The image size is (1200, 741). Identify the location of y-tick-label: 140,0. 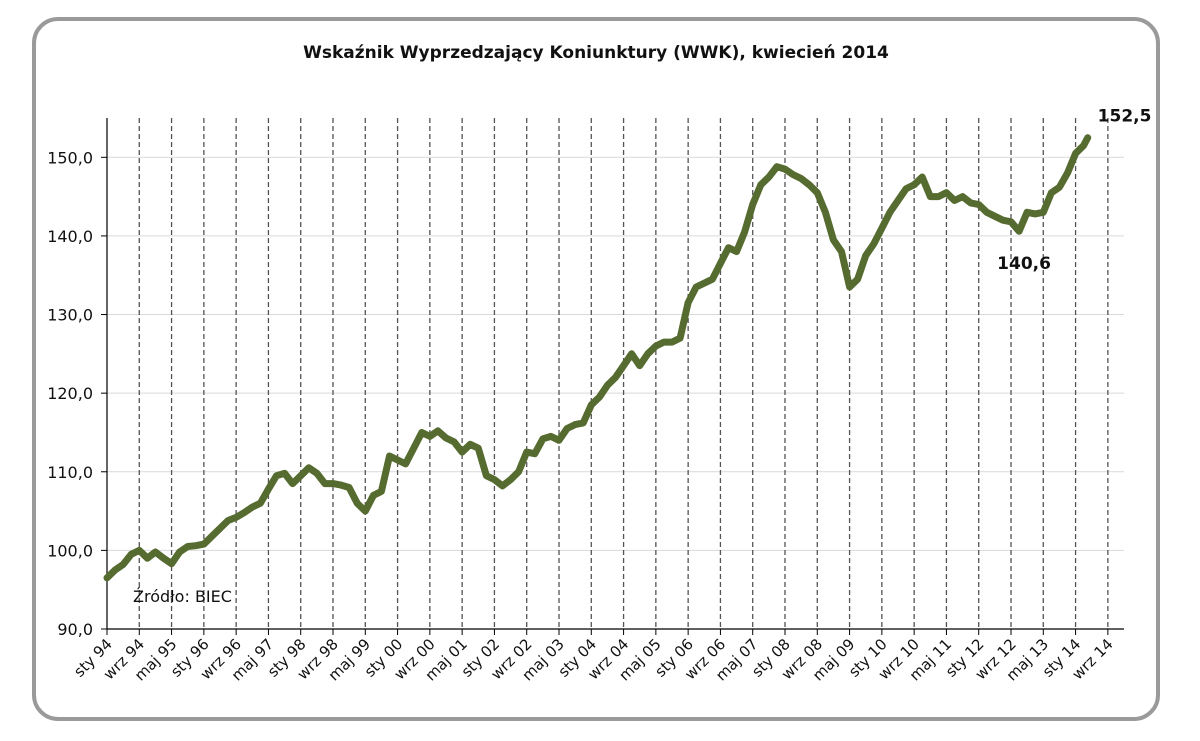
(70, 236).